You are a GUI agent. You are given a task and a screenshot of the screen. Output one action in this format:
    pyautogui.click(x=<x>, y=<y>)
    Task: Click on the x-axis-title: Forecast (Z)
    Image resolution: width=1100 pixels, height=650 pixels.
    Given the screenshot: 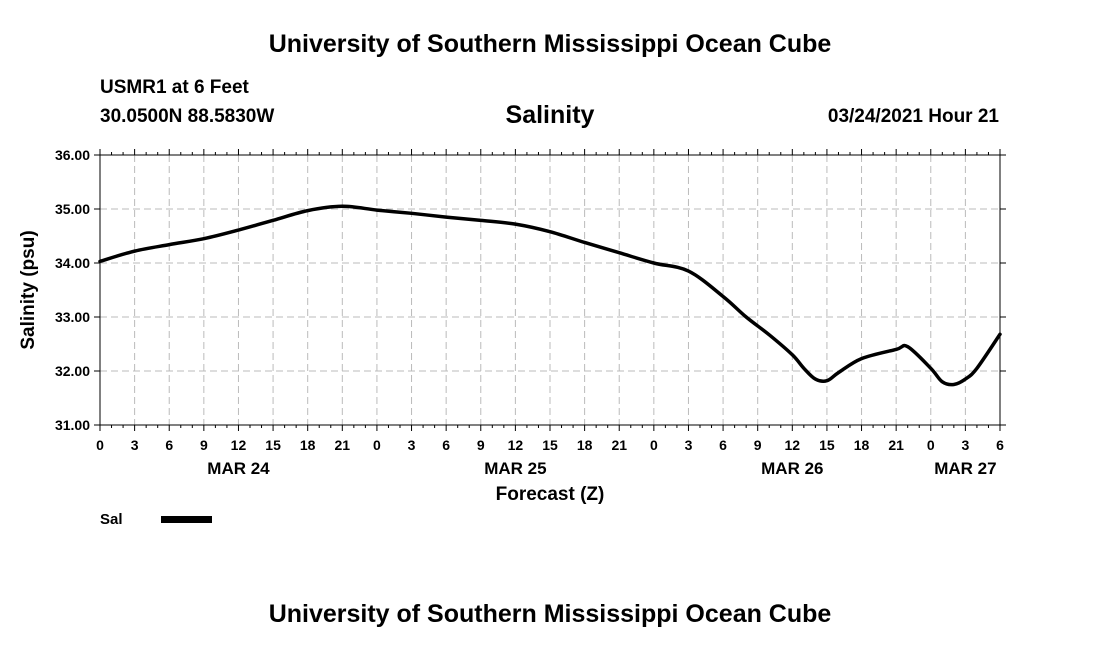 What is the action you would take?
    pyautogui.click(x=550, y=494)
    